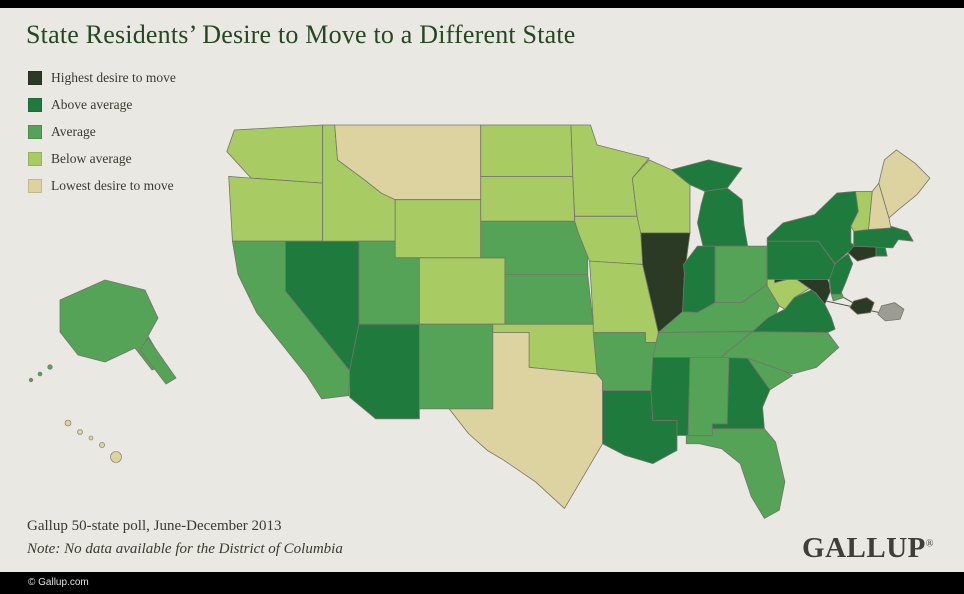 Image resolution: width=964 pixels, height=594 pixels. Describe the element at coordinates (864, 548) in the screenshot. I see `gallup-wordmark: GALLUP` at that location.